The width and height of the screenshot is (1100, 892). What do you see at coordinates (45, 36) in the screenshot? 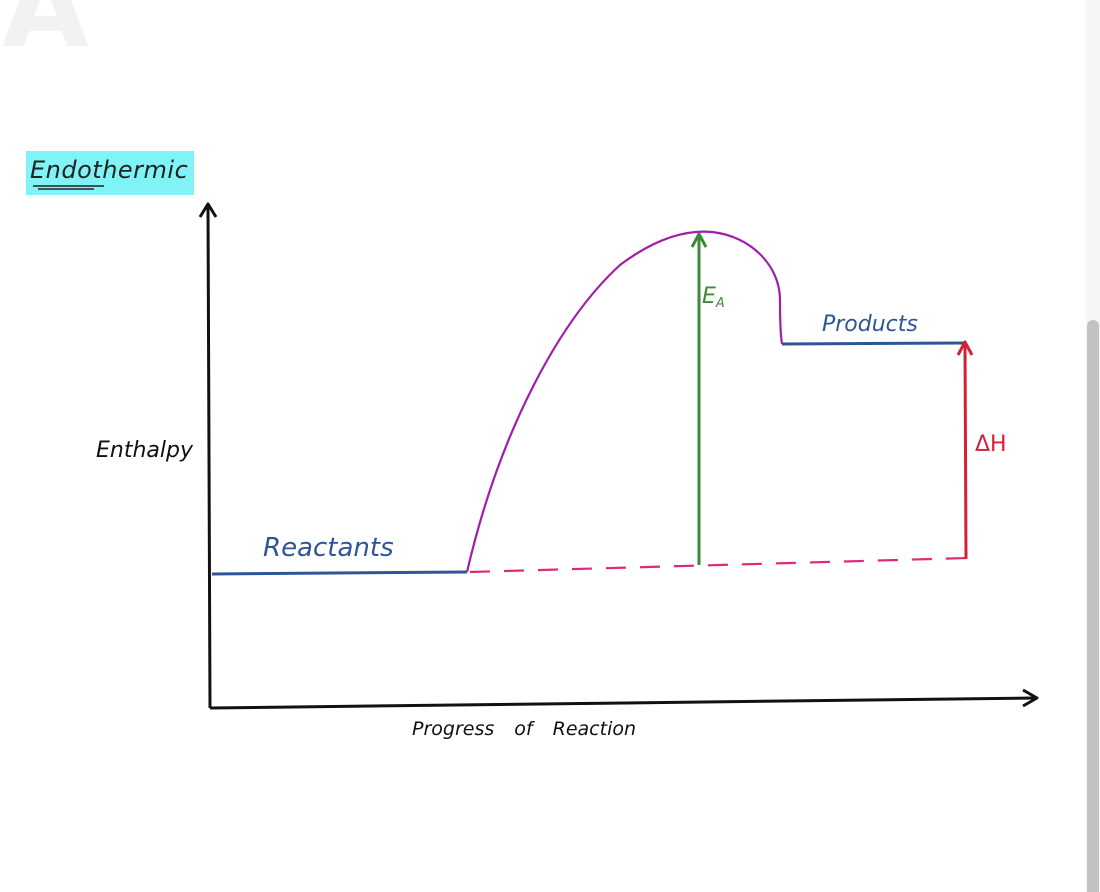
I see `faded-letter: A` at bounding box center [45, 36].